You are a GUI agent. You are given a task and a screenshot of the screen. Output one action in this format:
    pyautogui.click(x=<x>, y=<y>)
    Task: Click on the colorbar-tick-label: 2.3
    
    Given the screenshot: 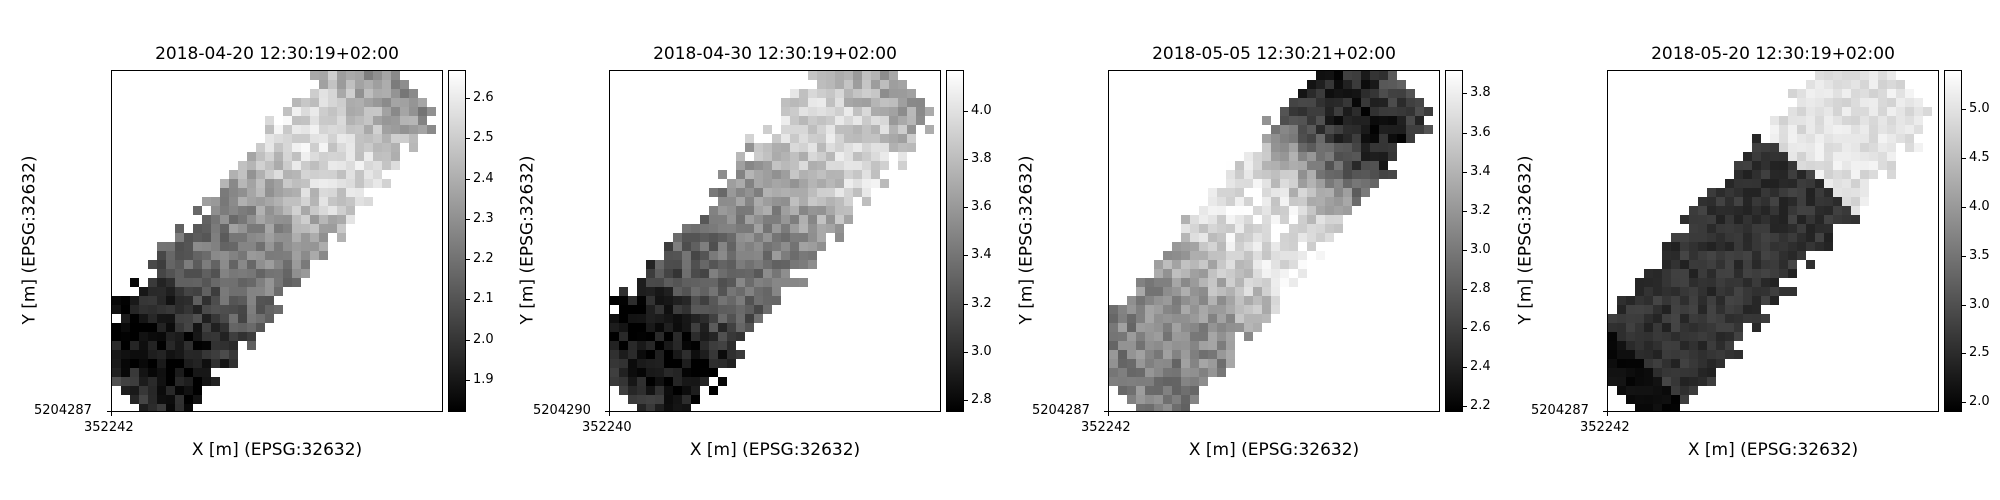 What is the action you would take?
    pyautogui.click(x=483, y=218)
    